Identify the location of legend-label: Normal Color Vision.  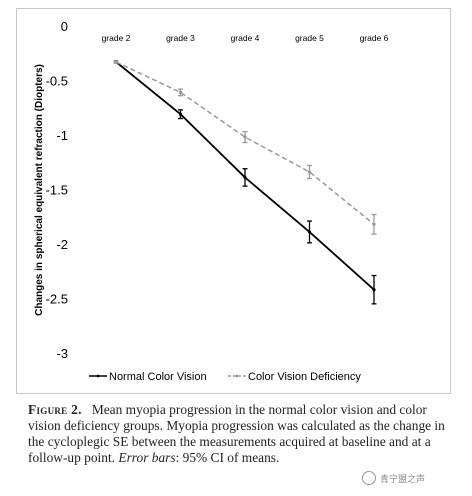
(158, 377).